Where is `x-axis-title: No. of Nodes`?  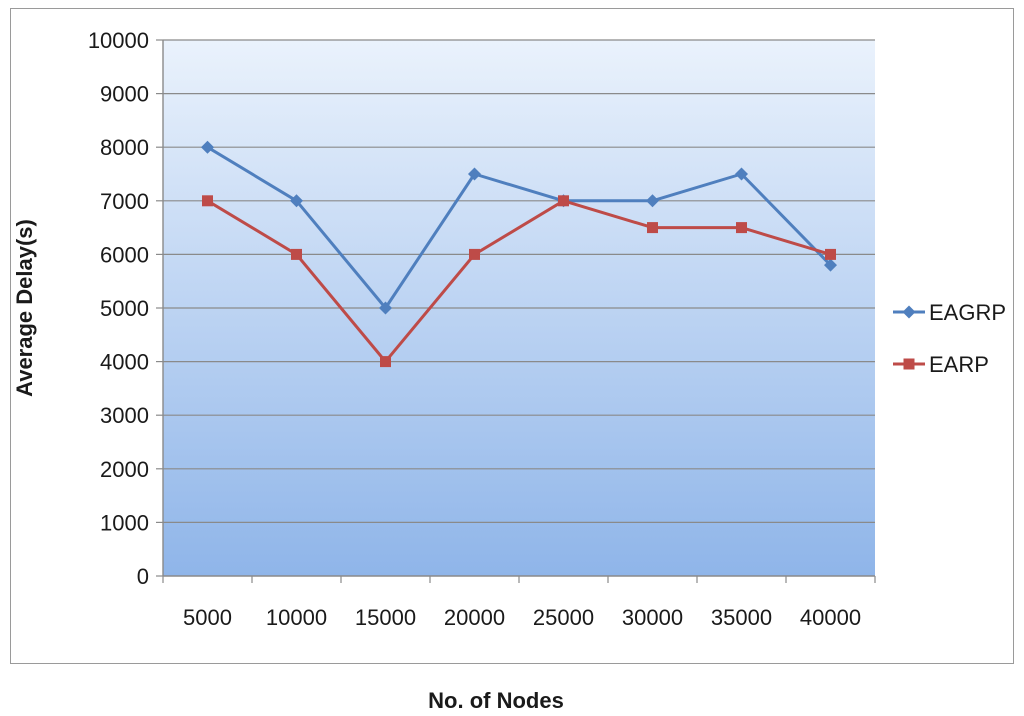
x-axis-title: No. of Nodes is located at coordinates (496, 700).